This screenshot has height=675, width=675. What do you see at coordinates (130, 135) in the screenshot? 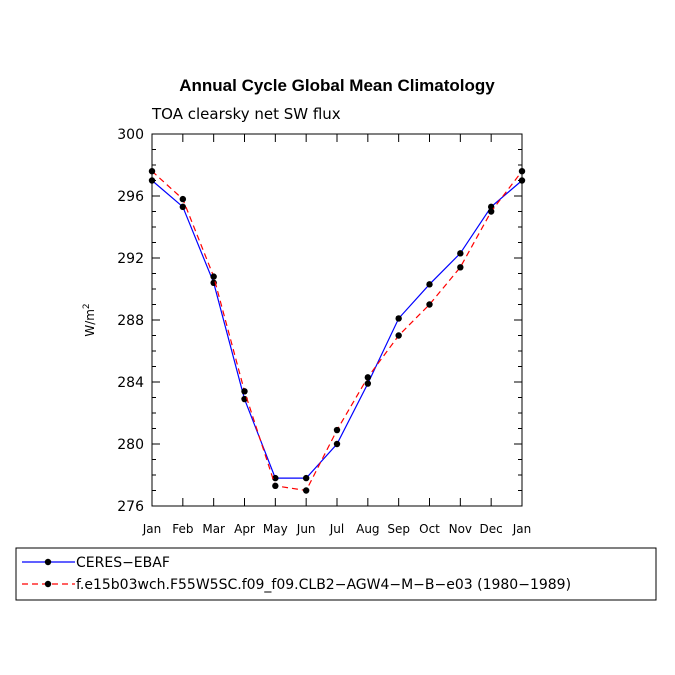
I see `y-tick-label: 300` at bounding box center [130, 135].